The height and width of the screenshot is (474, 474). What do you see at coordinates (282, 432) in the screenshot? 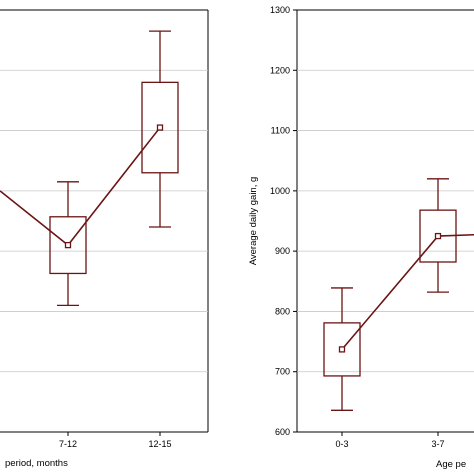
I see `right-y-tick-label: 600` at bounding box center [282, 432].